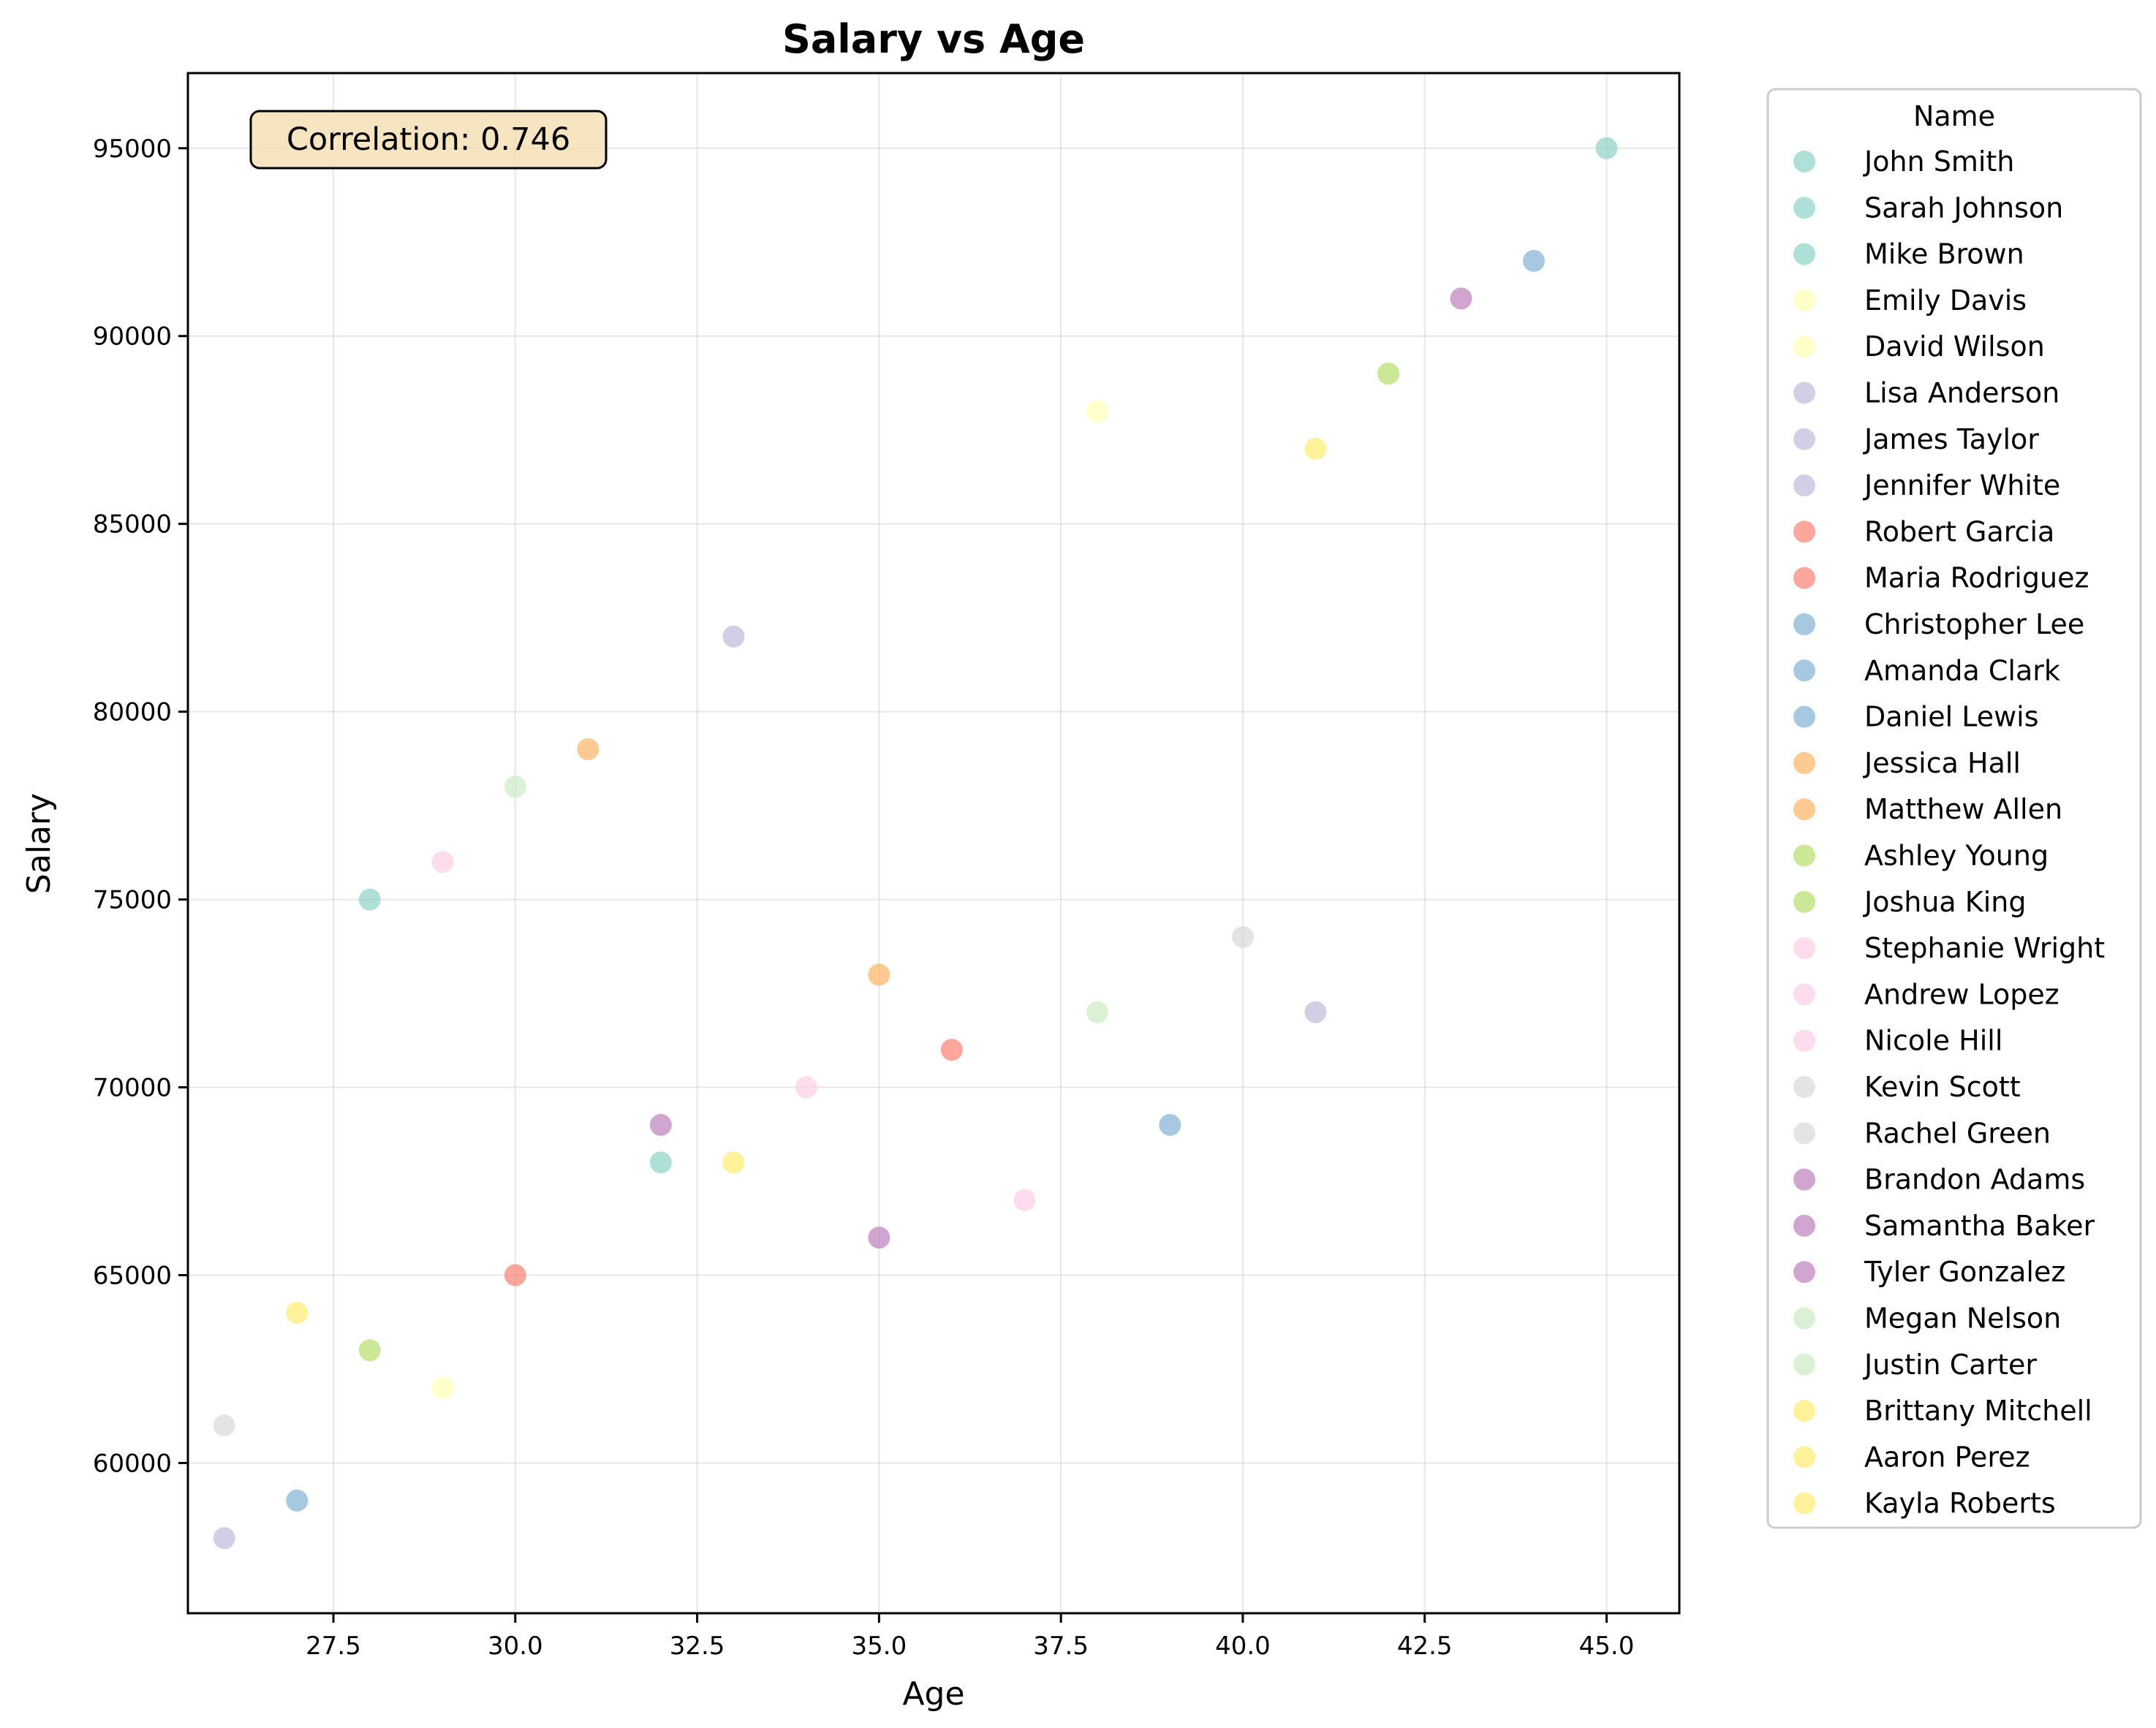 Image resolution: width=2156 pixels, height=1728 pixels. What do you see at coordinates (1942, 763) in the screenshot?
I see `legend-label: Jessica Hall` at bounding box center [1942, 763].